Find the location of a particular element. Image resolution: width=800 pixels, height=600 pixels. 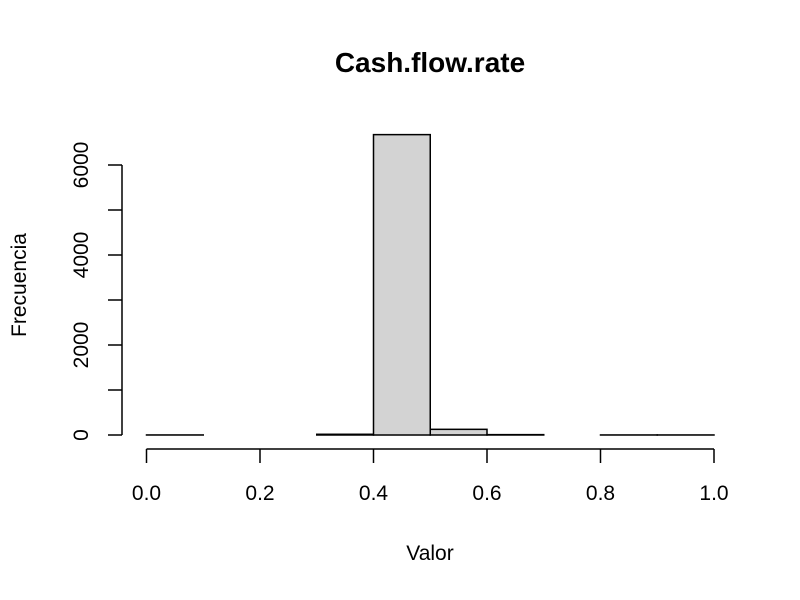

x-tick-label-1: 0.2 is located at coordinates (259, 493).